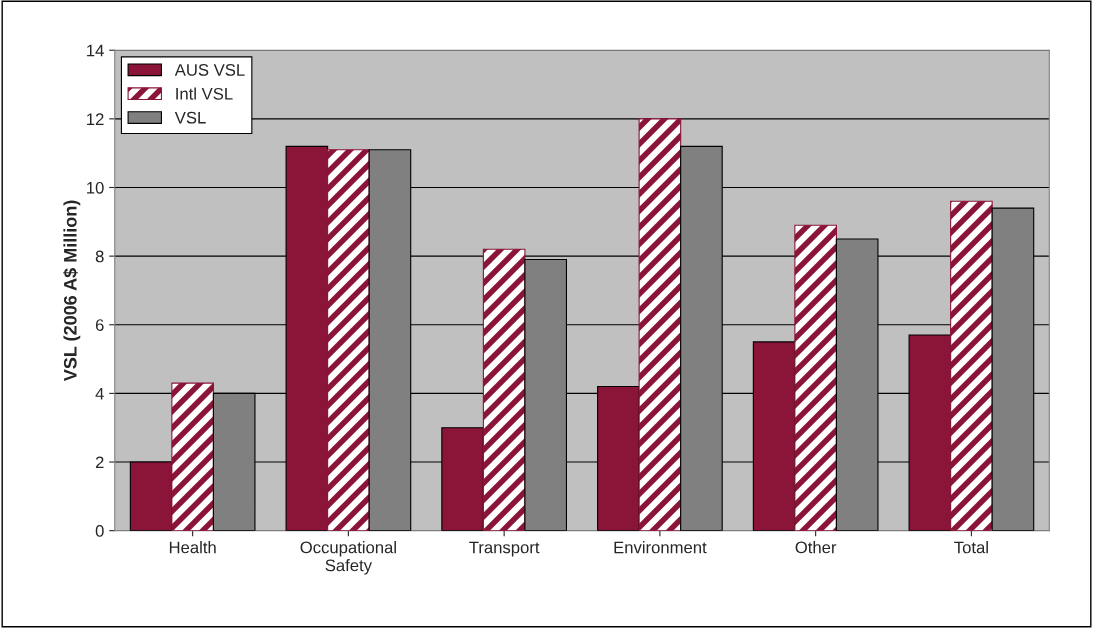 The image size is (1093, 628). I want to click on y-tick-label: 0, so click(99, 531).